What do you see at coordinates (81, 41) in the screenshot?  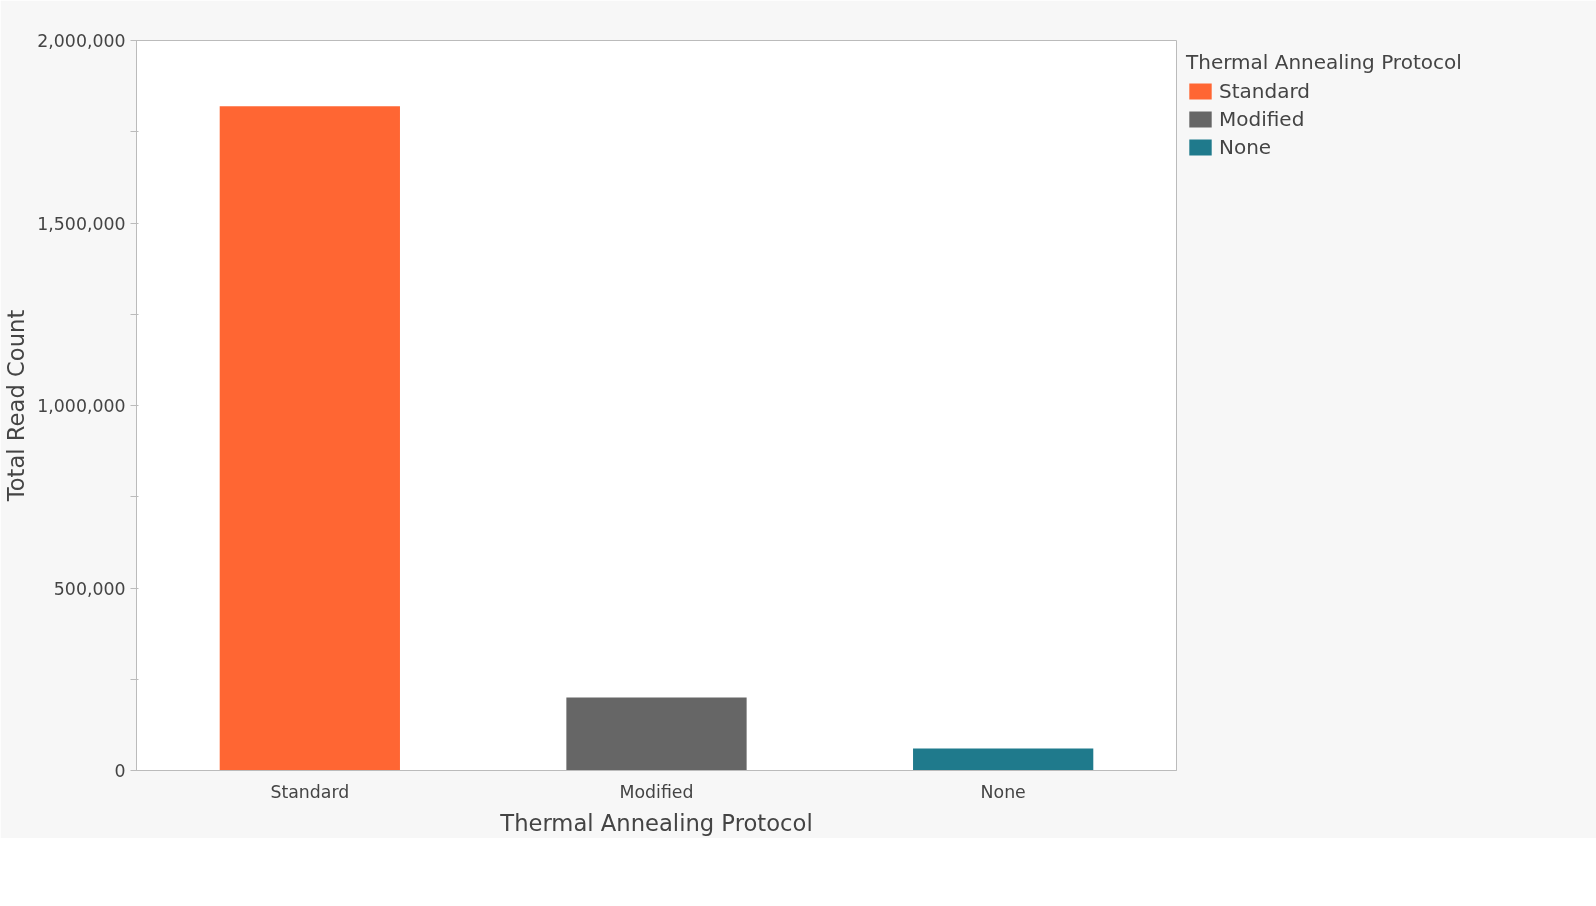 I see `y-tick-label: 2,000,000` at bounding box center [81, 41].